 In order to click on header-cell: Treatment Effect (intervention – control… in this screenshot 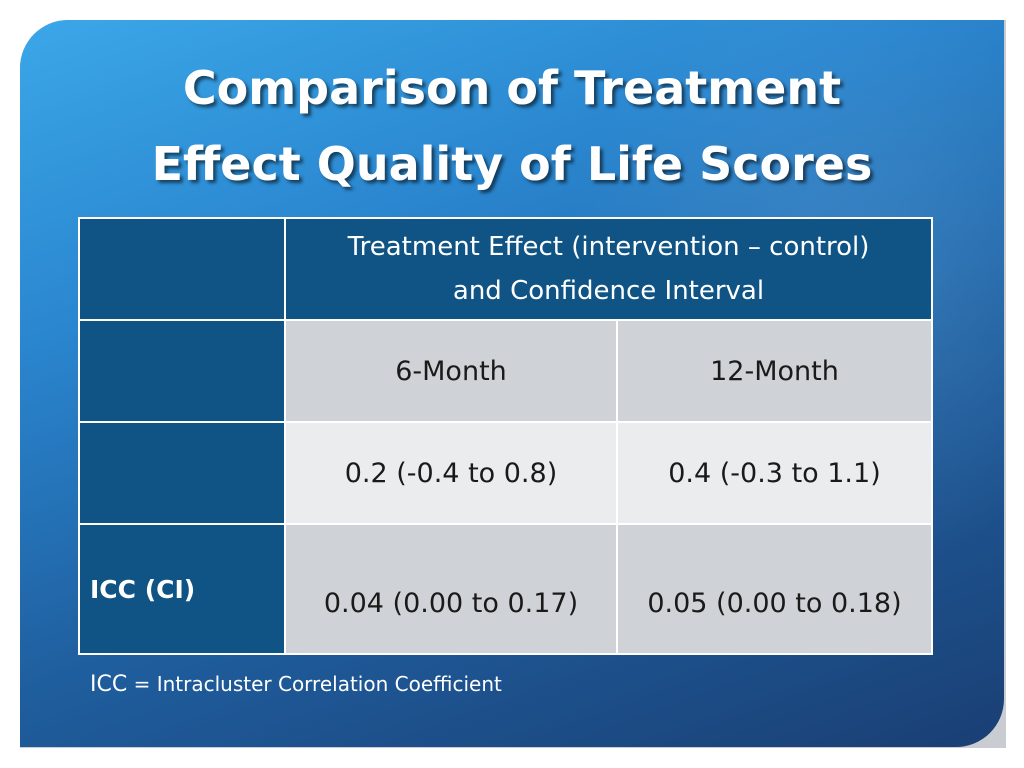, I will do `click(608, 269)`.